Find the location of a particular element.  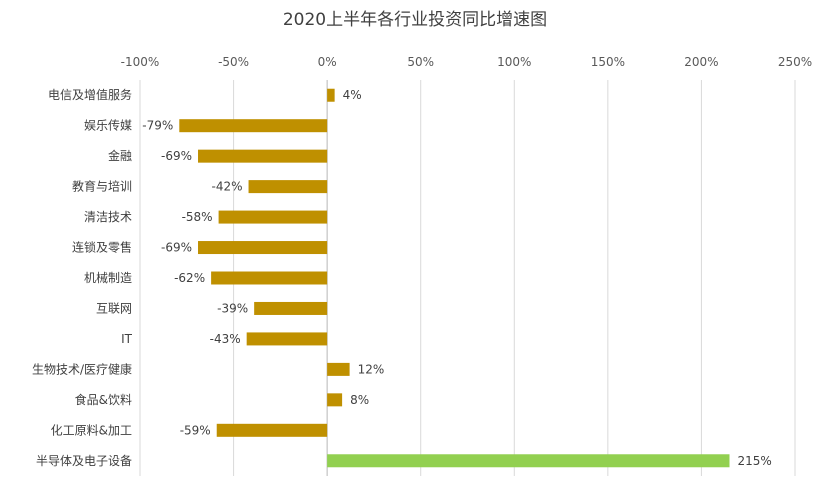

data-label: 12% is located at coordinates (371, 369).